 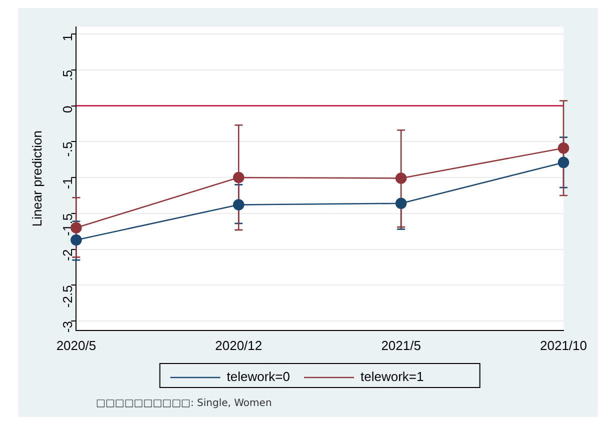 What do you see at coordinates (258, 376) in the screenshot?
I see `legend-label: telework=0` at bounding box center [258, 376].